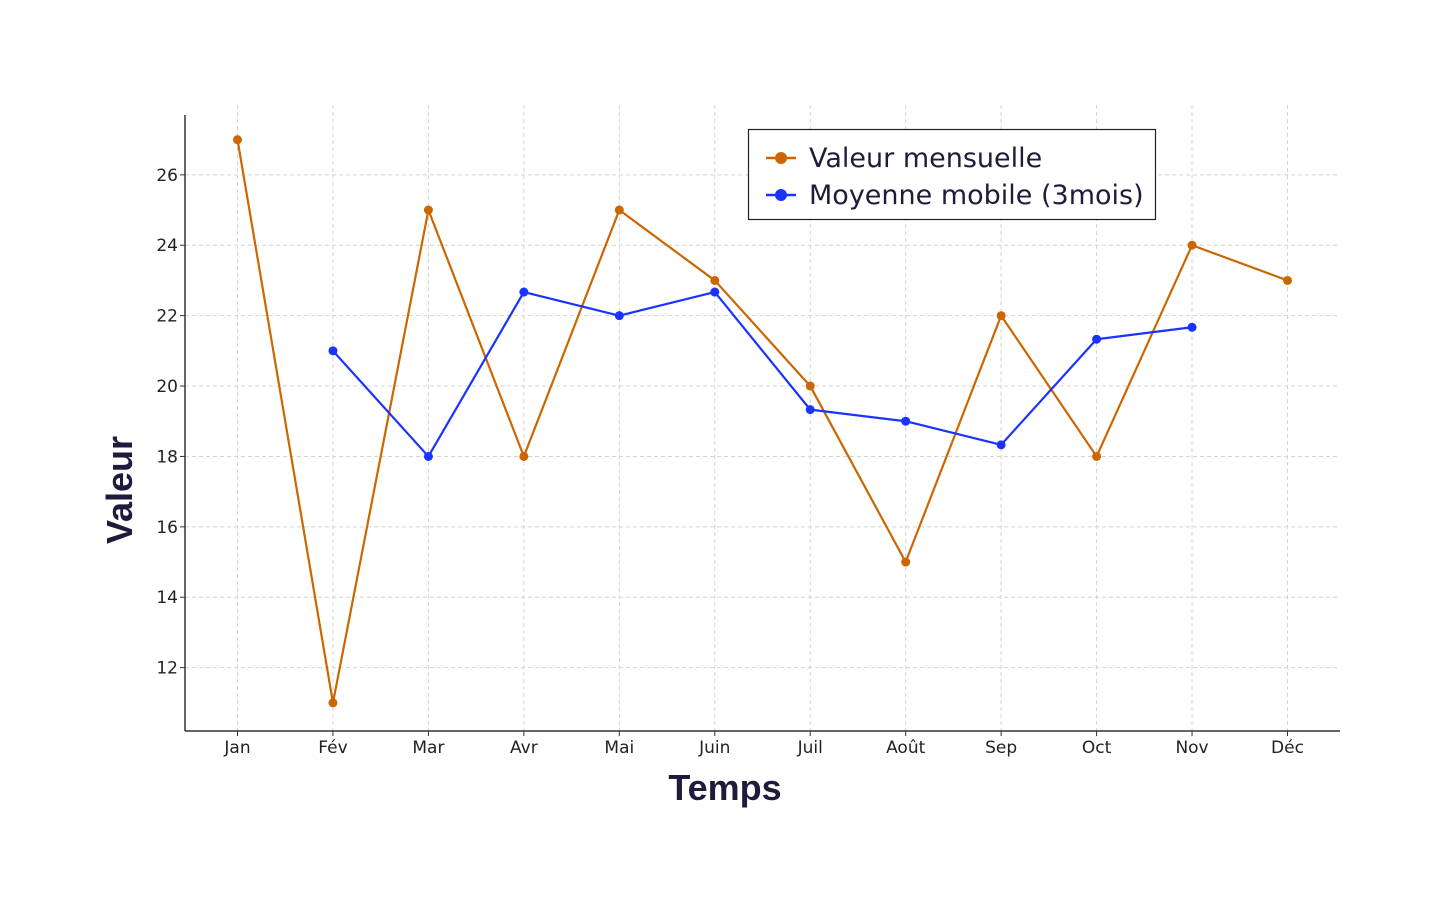 This screenshot has height=919, width=1448. What do you see at coordinates (167, 387) in the screenshot?
I see `y-tick-label: 20` at bounding box center [167, 387].